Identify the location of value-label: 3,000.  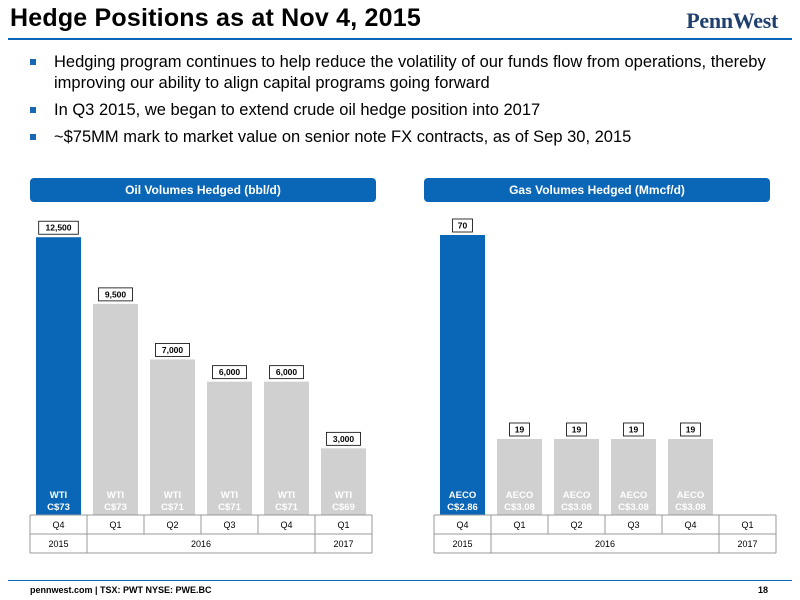
(344, 439).